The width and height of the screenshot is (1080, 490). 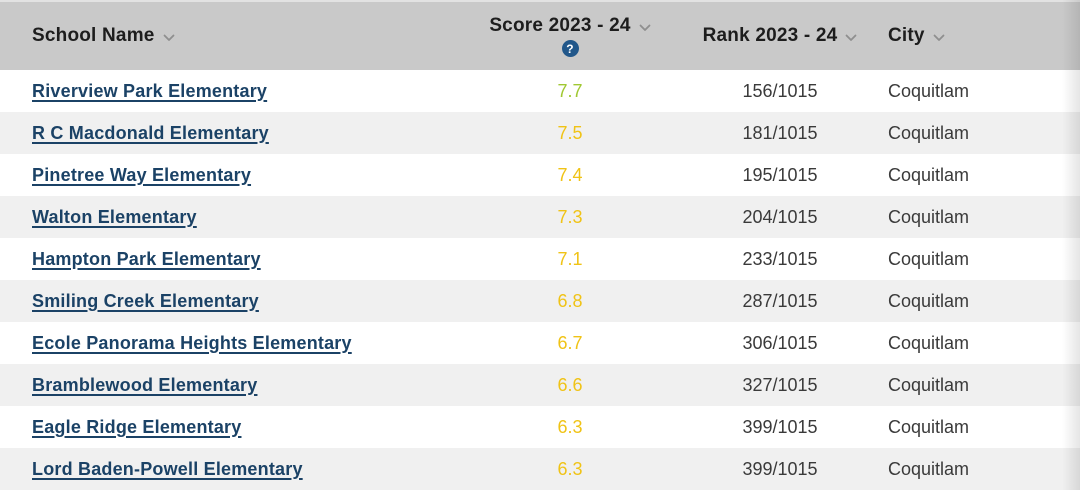 I want to click on score-value: 6.7, so click(x=570, y=342).